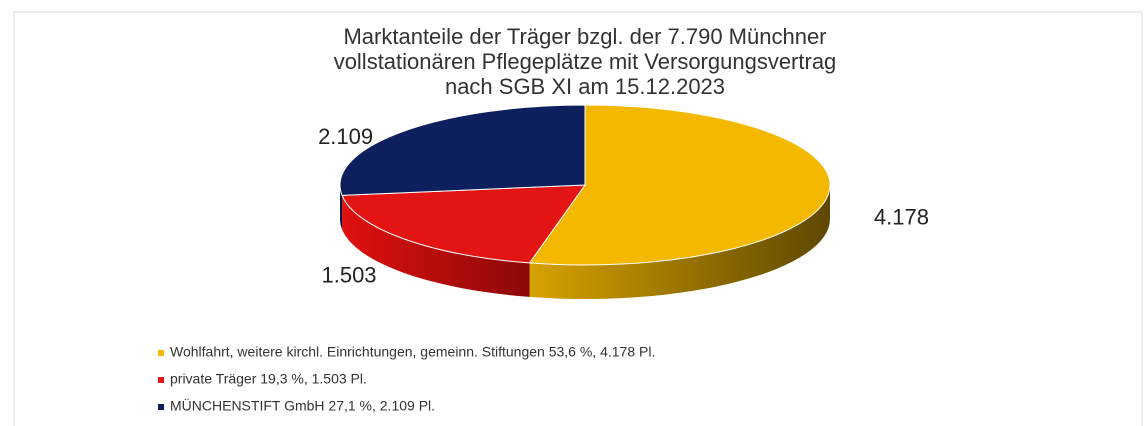 The width and height of the screenshot is (1147, 426). Describe the element at coordinates (348, 275) in the screenshot. I see `data-label: 1.503` at that location.